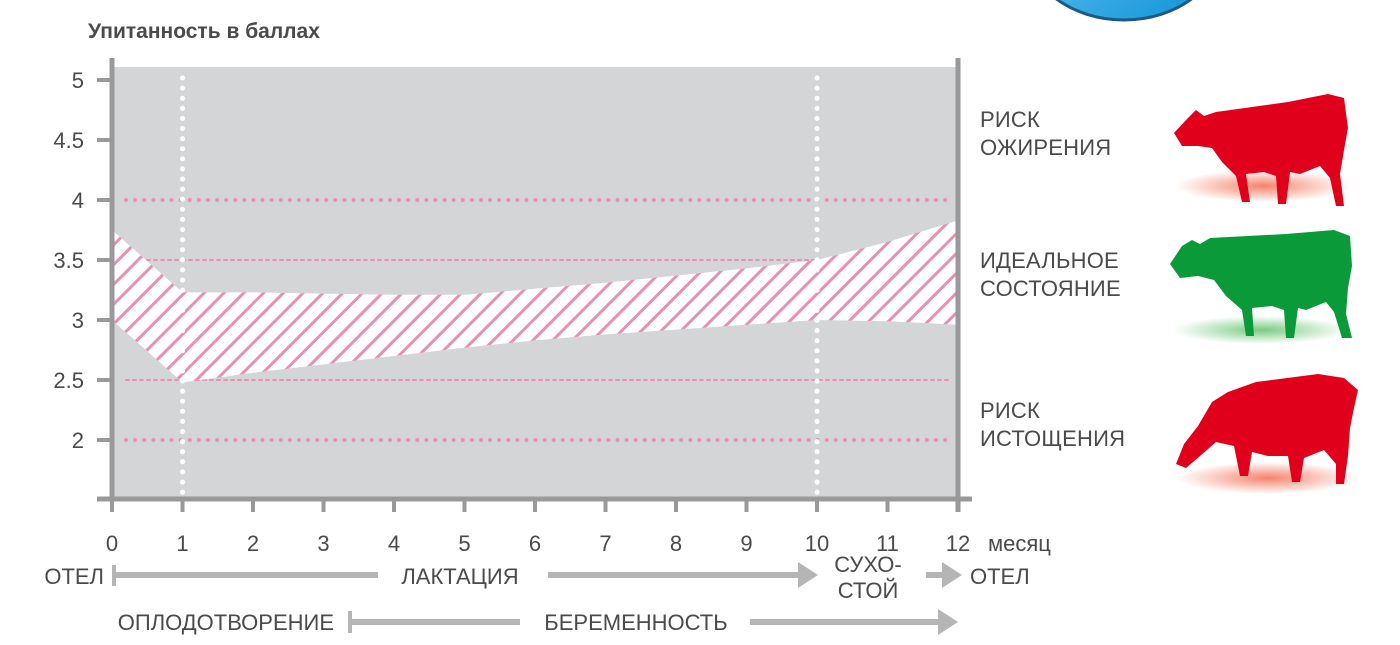  I want to click on x-tick-label-5: 5, so click(464, 543).